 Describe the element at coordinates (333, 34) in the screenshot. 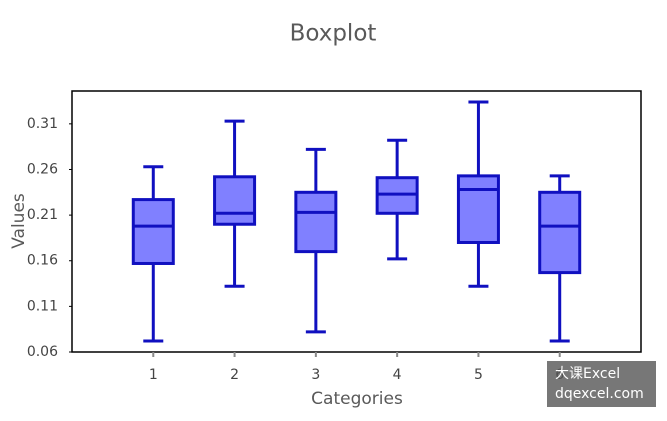

I see `chart-title: Boxplot` at that location.